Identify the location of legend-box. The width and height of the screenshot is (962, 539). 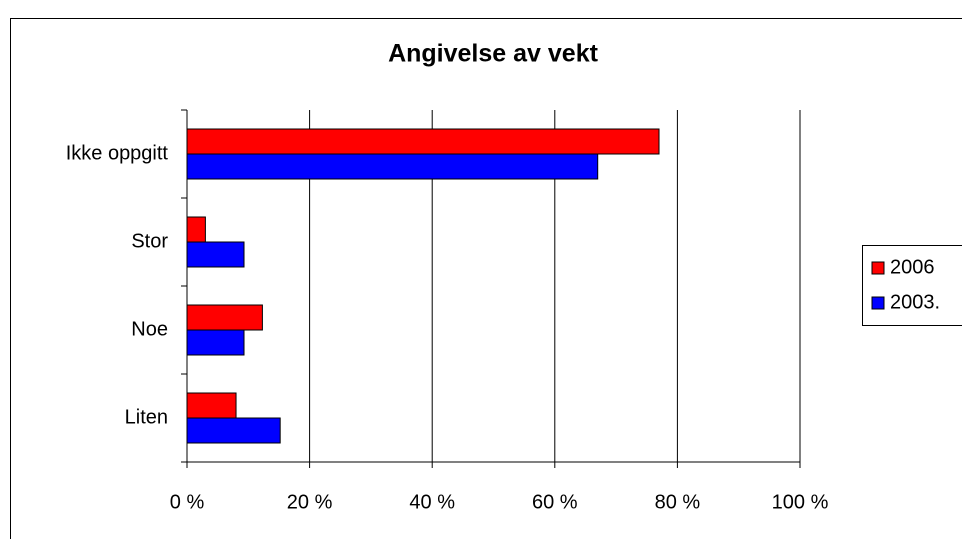
(912, 285).